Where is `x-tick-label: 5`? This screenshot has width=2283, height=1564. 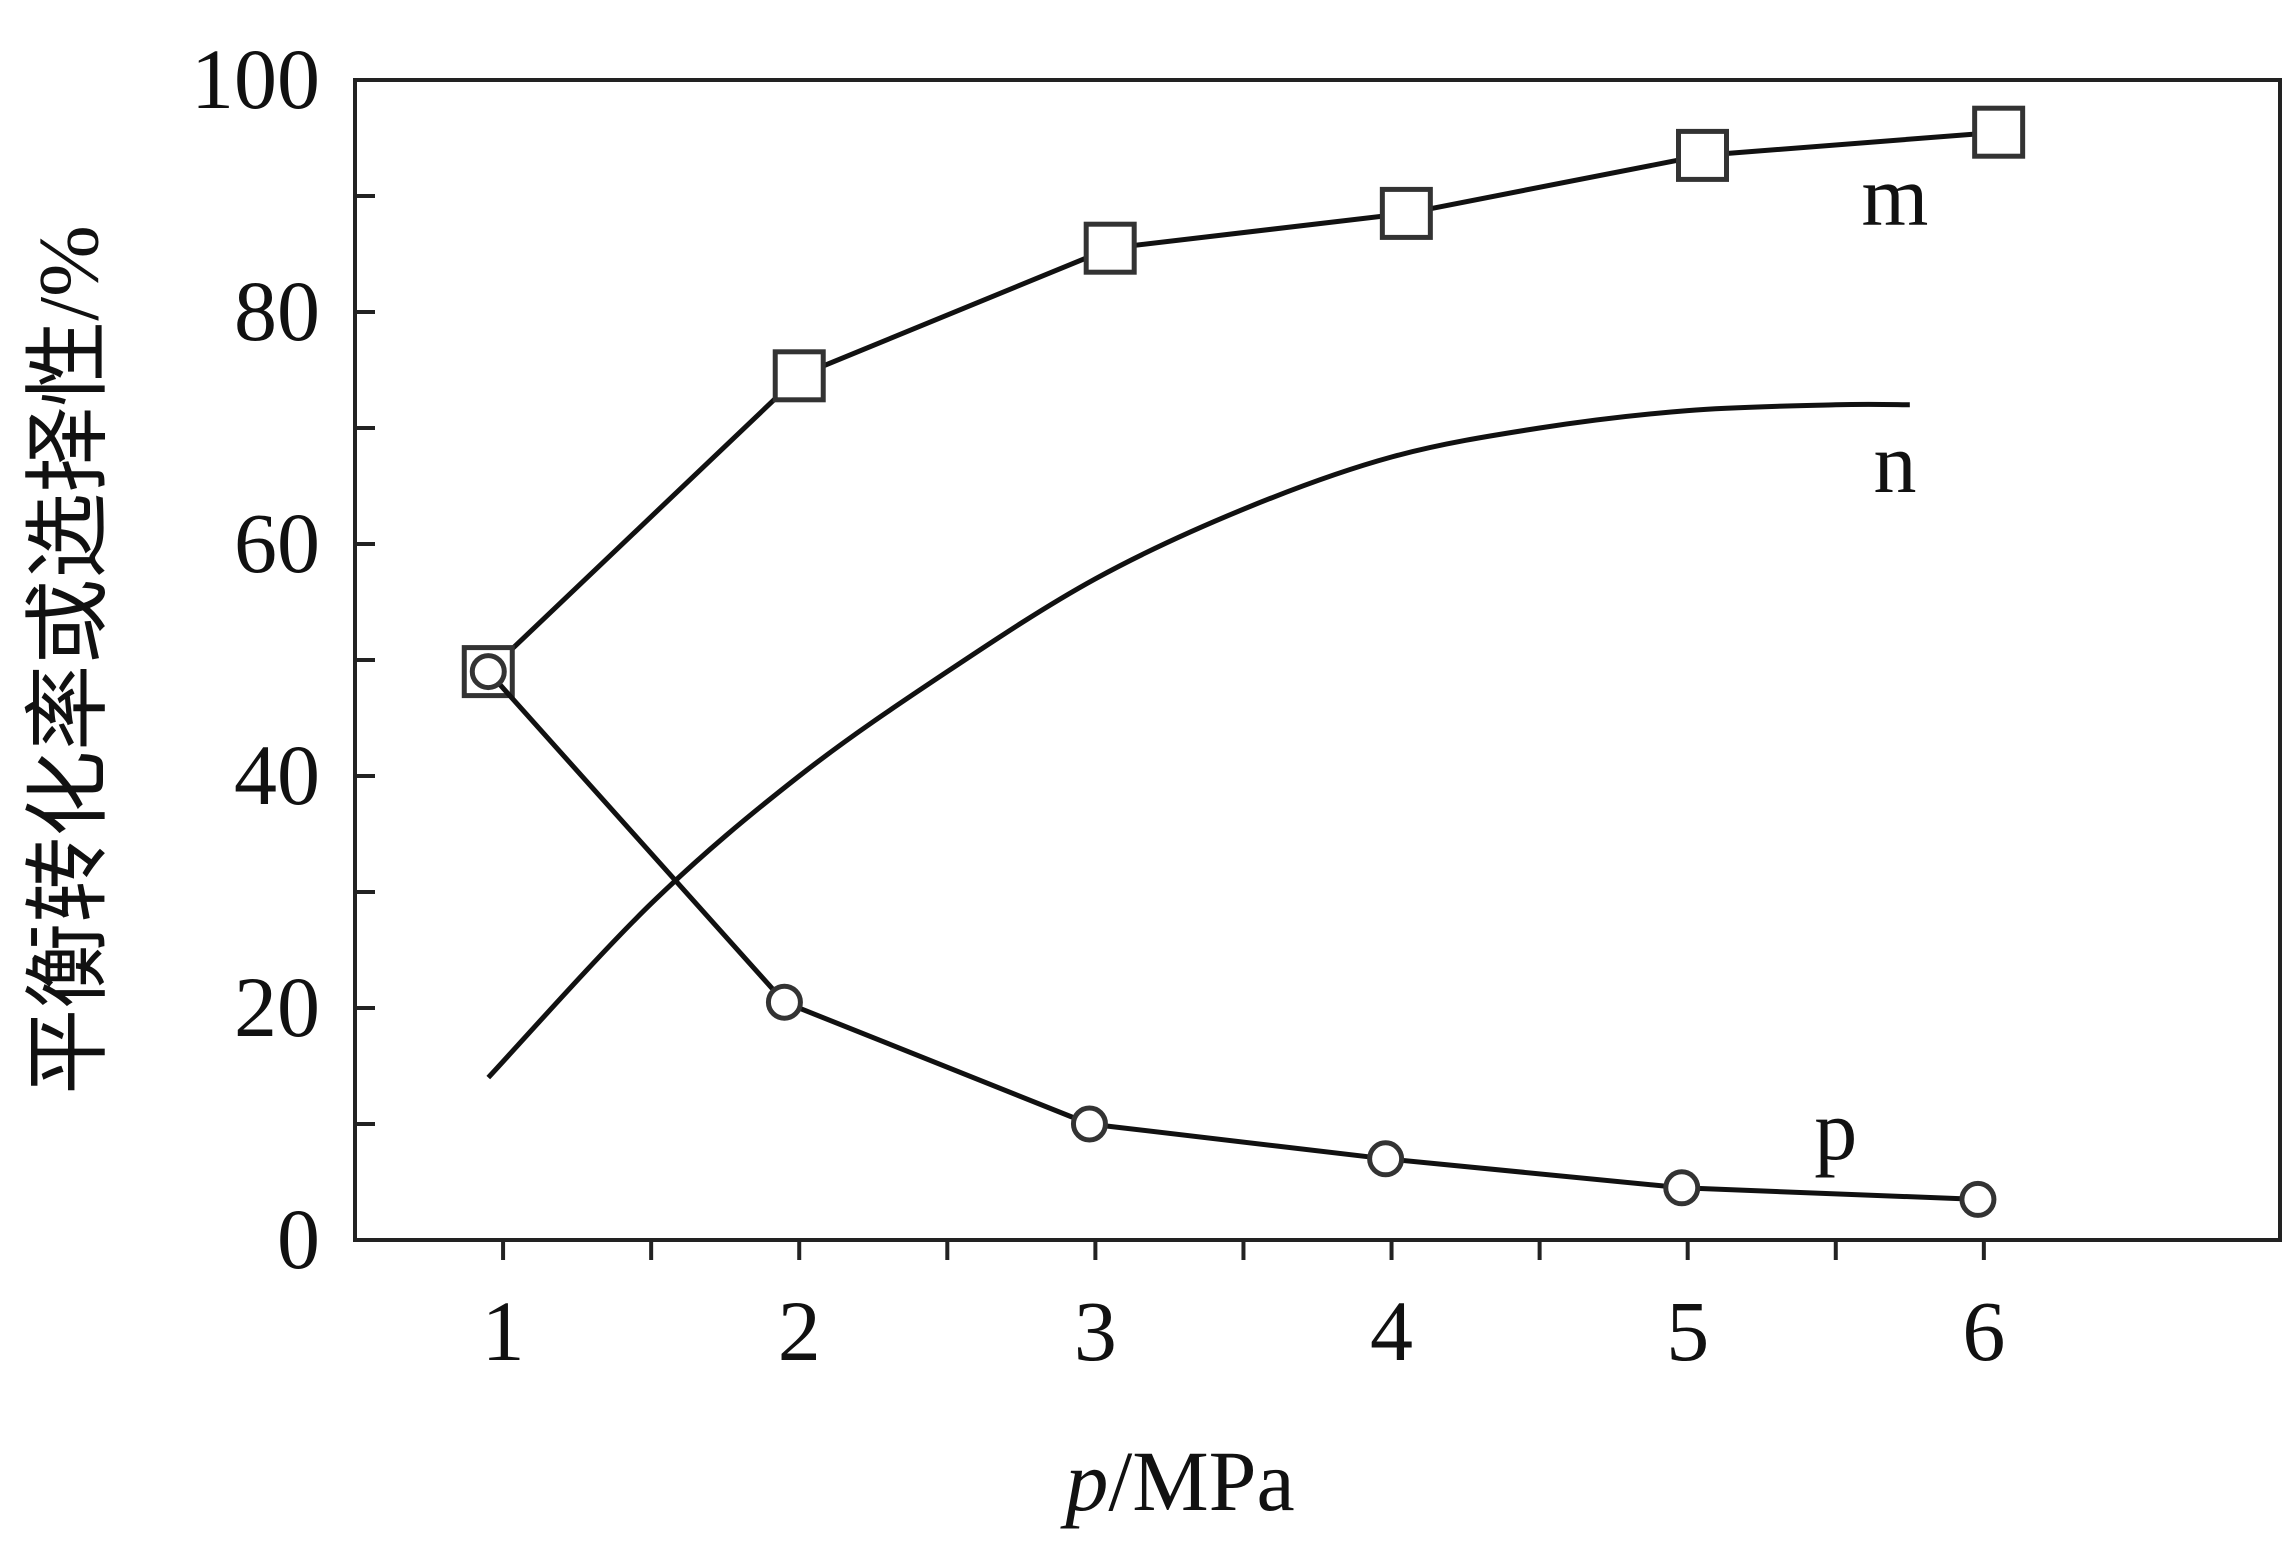 x-tick-label: 5 is located at coordinates (1687, 1331).